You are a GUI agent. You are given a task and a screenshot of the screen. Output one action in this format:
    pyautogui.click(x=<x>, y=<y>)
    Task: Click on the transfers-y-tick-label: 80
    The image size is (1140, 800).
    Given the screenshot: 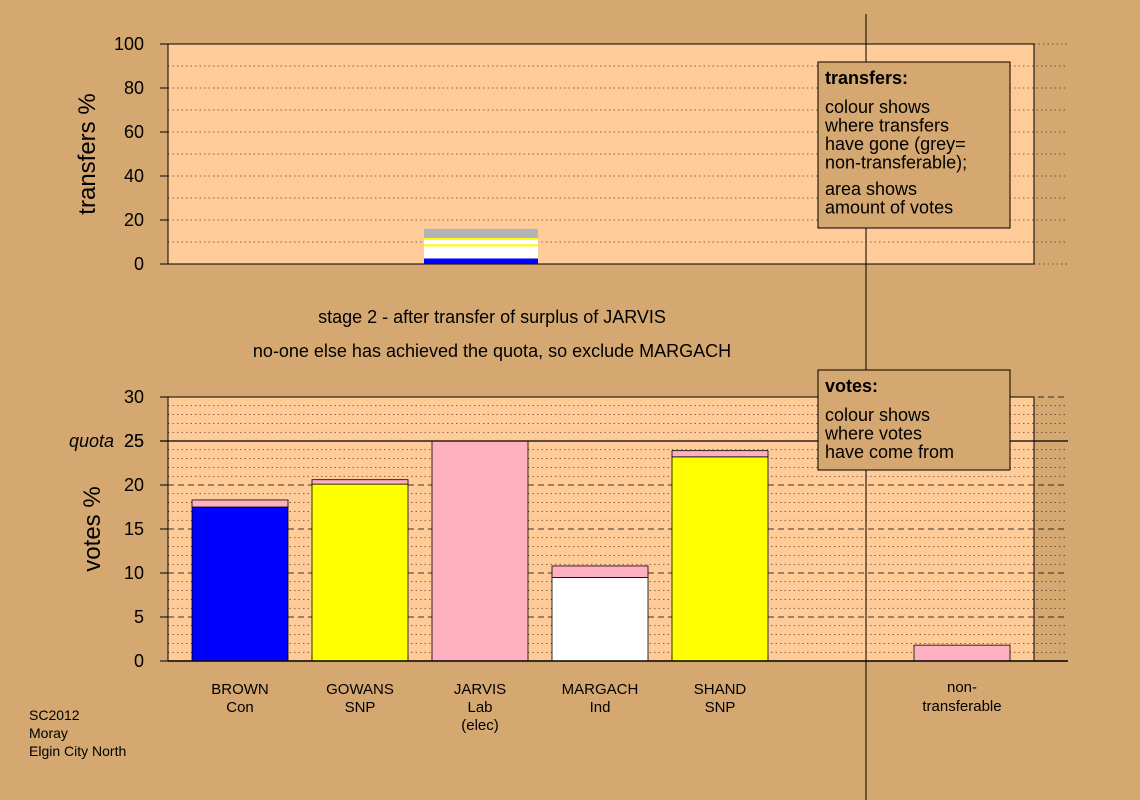 What is the action you would take?
    pyautogui.click(x=134, y=88)
    